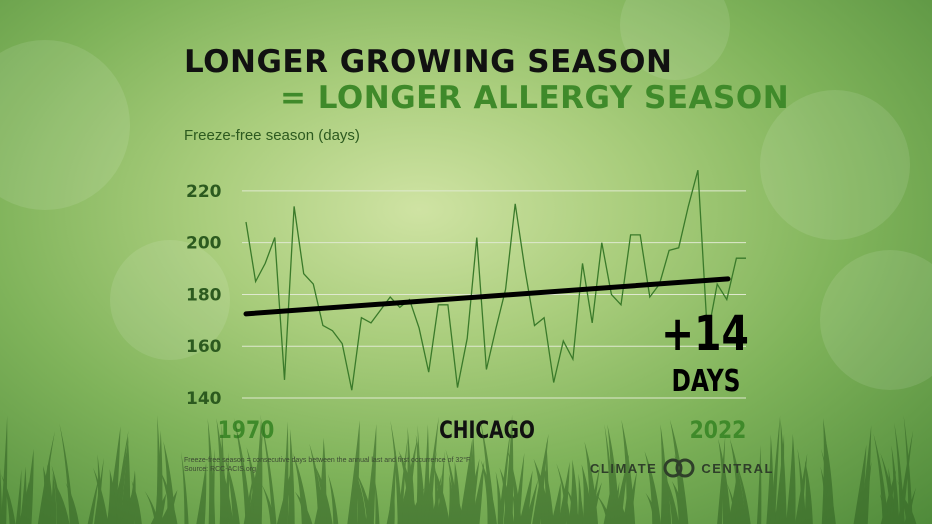 The image size is (932, 524). Describe the element at coordinates (204, 399) in the screenshot. I see `y-tick-label: 140` at that location.